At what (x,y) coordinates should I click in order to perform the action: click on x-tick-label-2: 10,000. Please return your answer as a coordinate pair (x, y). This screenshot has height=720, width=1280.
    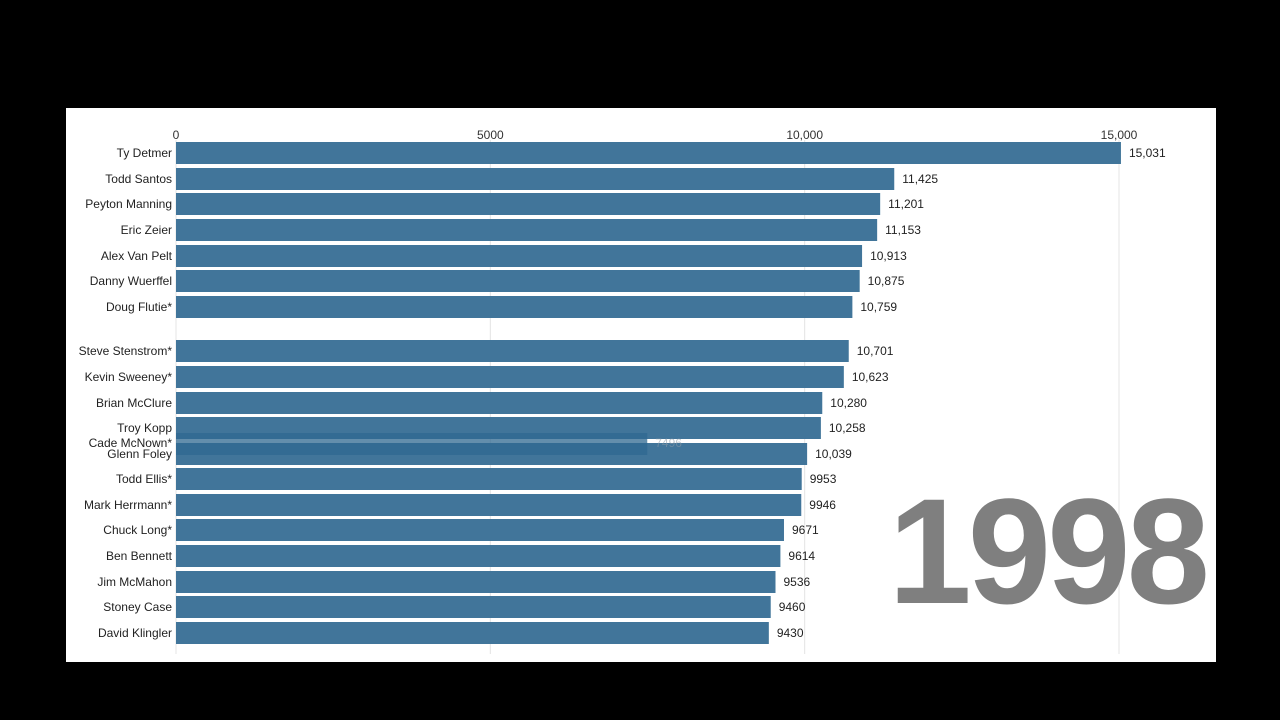
    Looking at the image, I should click on (804, 135).